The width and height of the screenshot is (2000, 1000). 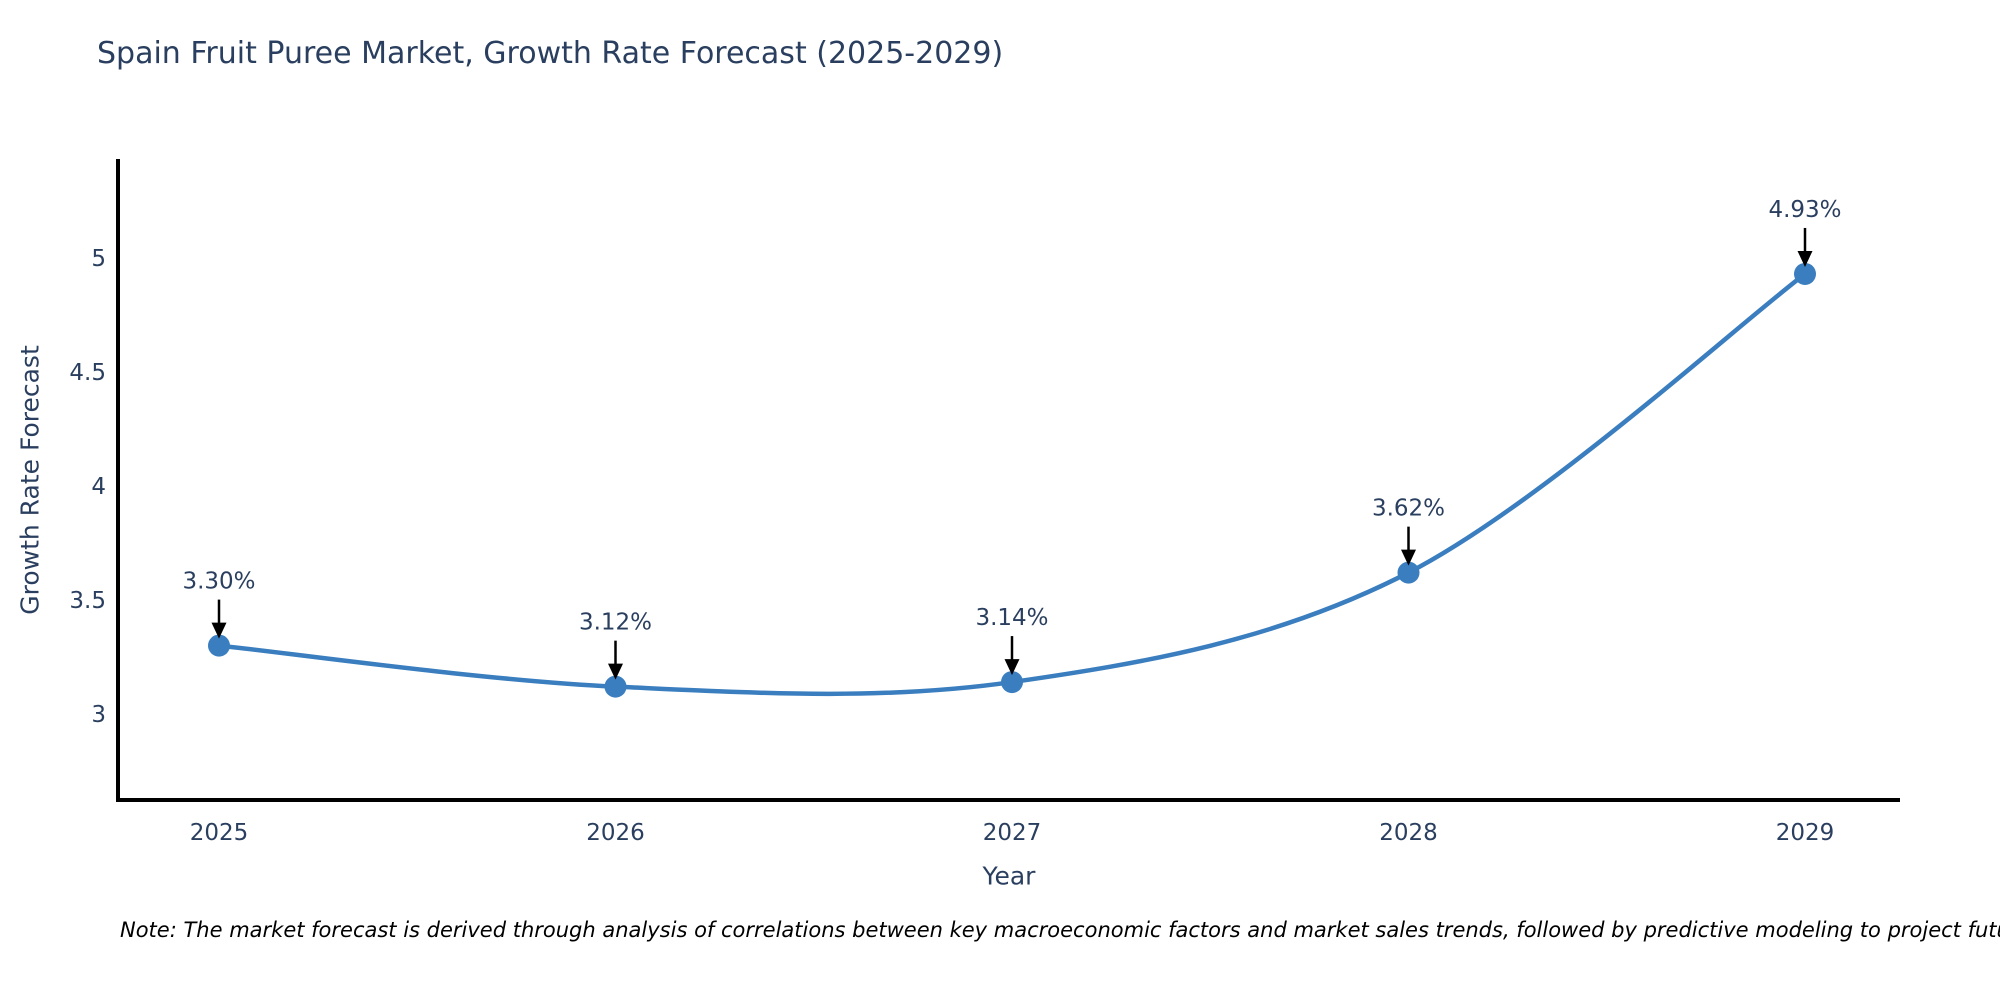 What do you see at coordinates (1804, 210) in the screenshot?
I see `data-point-label: 4.93%` at bounding box center [1804, 210].